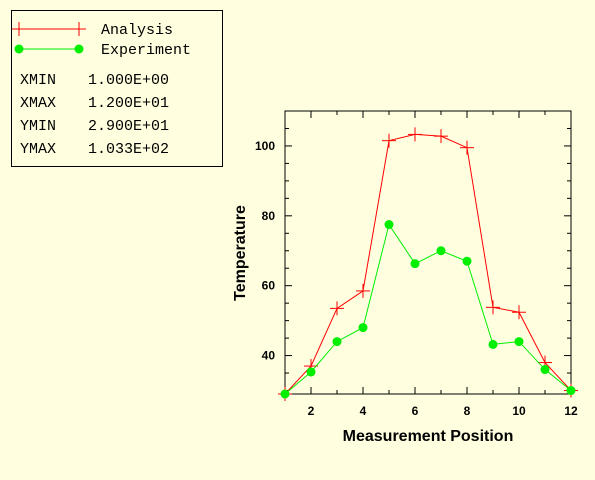 This screenshot has width=595, height=480. I want to click on x-tick-label: 6, so click(415, 411).